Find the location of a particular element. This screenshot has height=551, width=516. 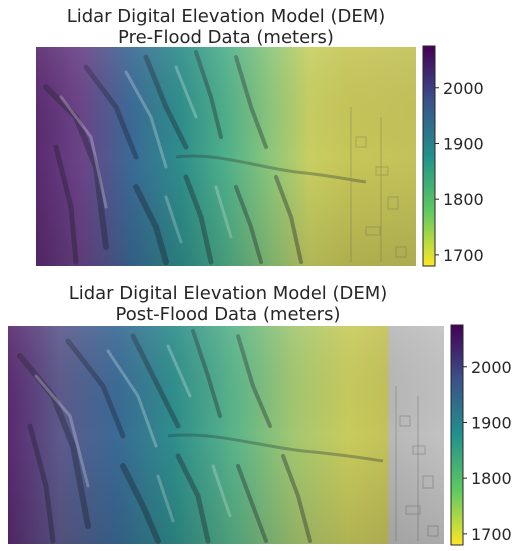

chart2-title-line1: Lidar Digital Elevation Model (DEM) is located at coordinates (228, 293).